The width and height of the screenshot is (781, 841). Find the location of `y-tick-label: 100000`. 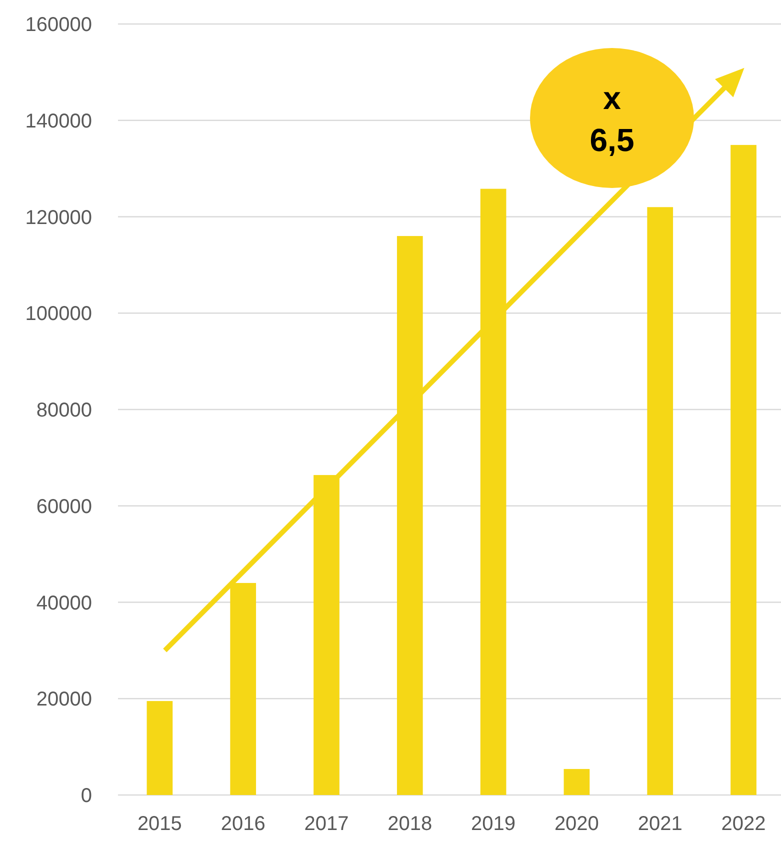

y-tick-label: 100000 is located at coordinates (58, 314).